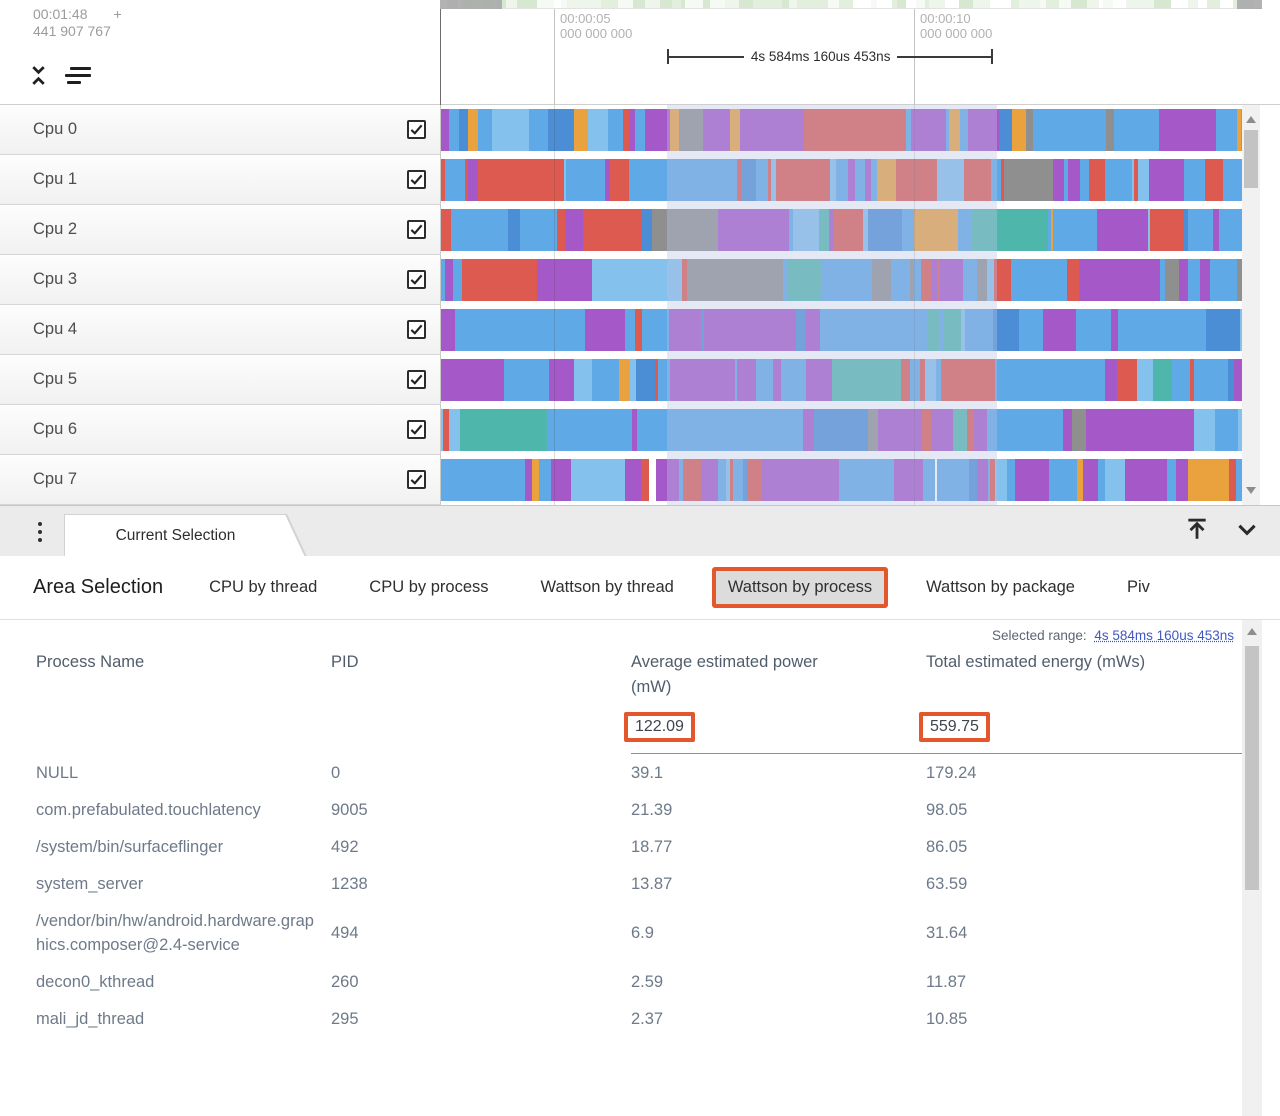 The width and height of the screenshot is (1280, 1116). What do you see at coordinates (55, 379) in the screenshot?
I see `track-title: Cpu 5` at bounding box center [55, 379].